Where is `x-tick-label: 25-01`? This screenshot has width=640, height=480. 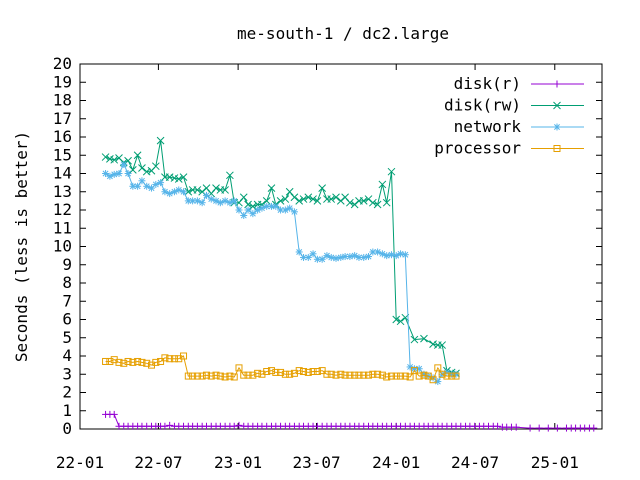 x-tick-label: 25-01 is located at coordinates (555, 462).